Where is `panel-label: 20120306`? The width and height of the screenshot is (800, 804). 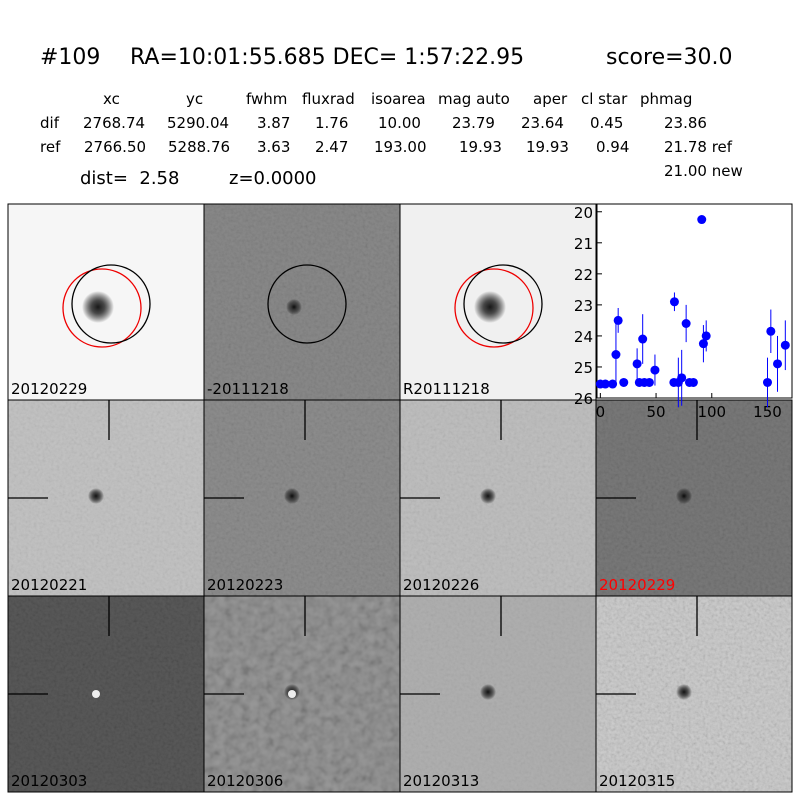
panel-label: 20120306 is located at coordinates (245, 781).